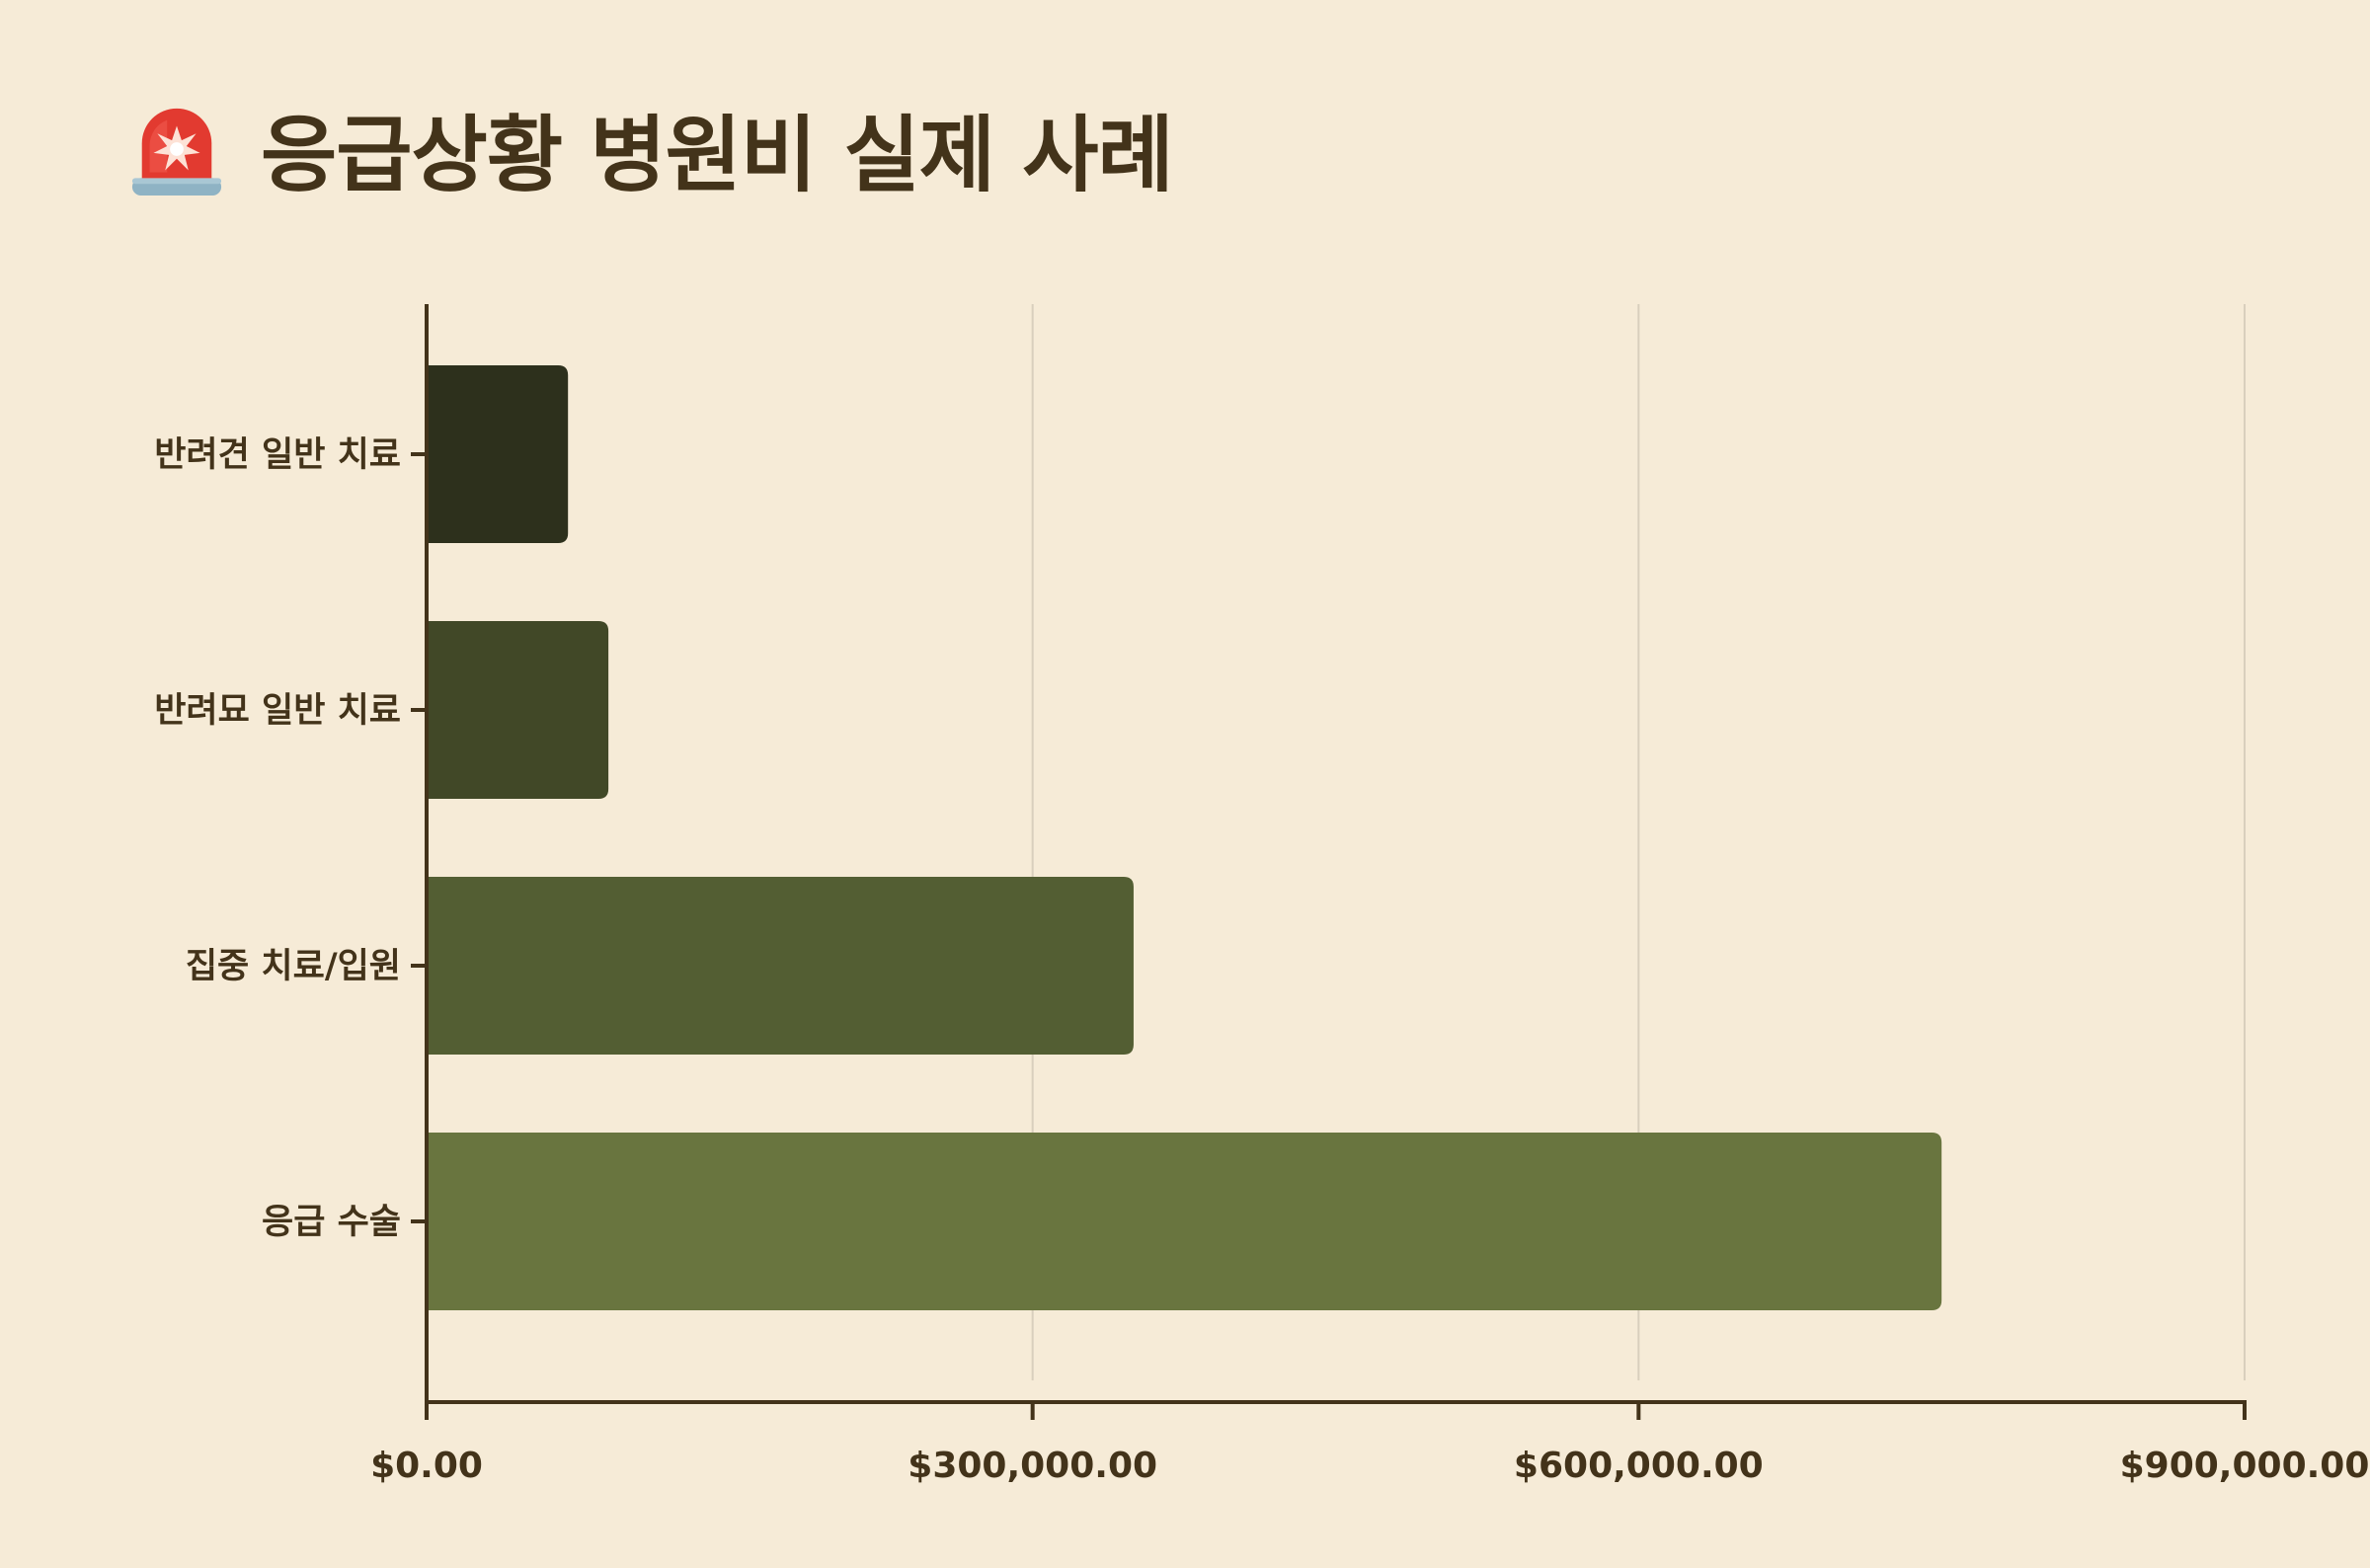  What do you see at coordinates (293, 966) in the screenshot?
I see `category-label: 집중 치료/입원` at bounding box center [293, 966].